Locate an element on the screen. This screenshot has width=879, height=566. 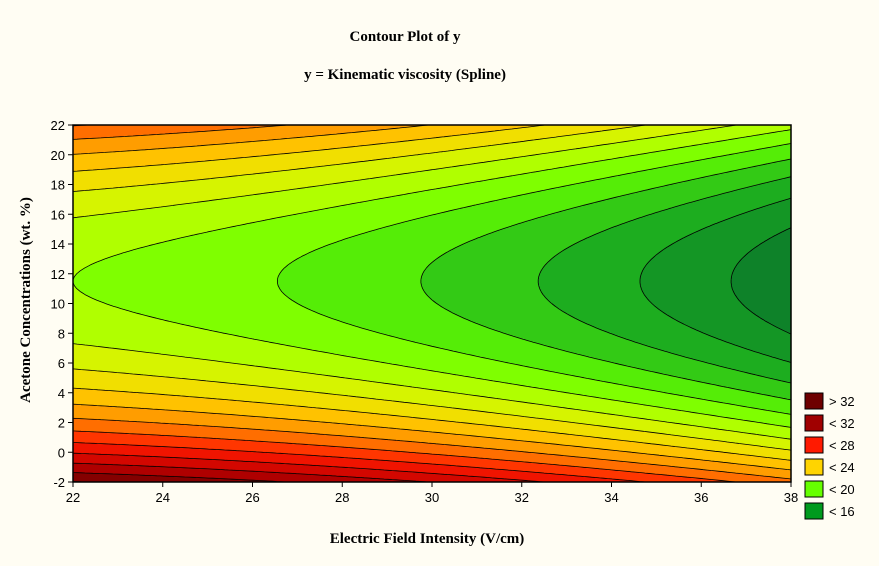
y-tick-label: 18 is located at coordinates (58, 185).